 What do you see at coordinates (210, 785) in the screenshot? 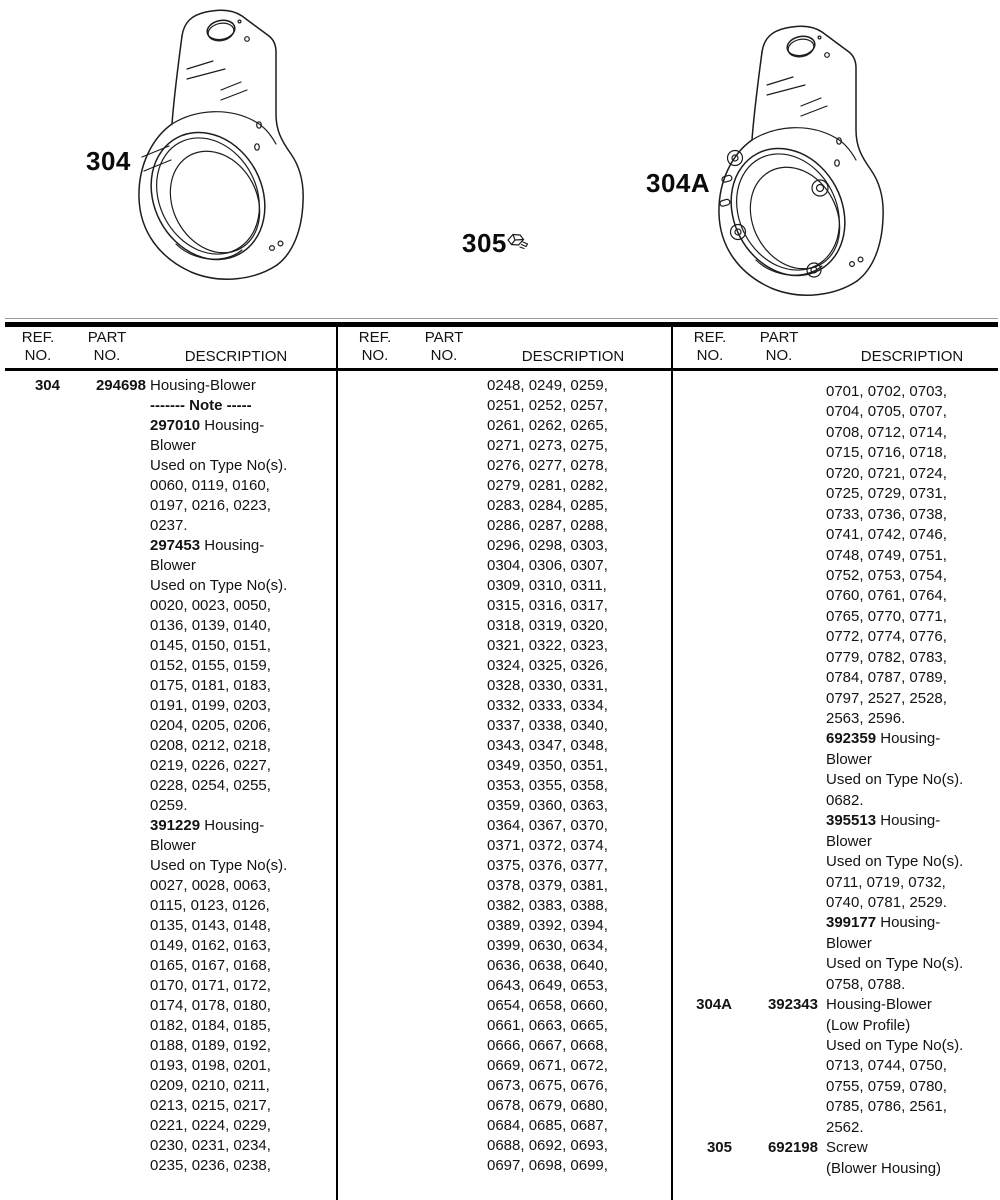
I see `description-cell: 0228, 0254, 0255,` at bounding box center [210, 785].